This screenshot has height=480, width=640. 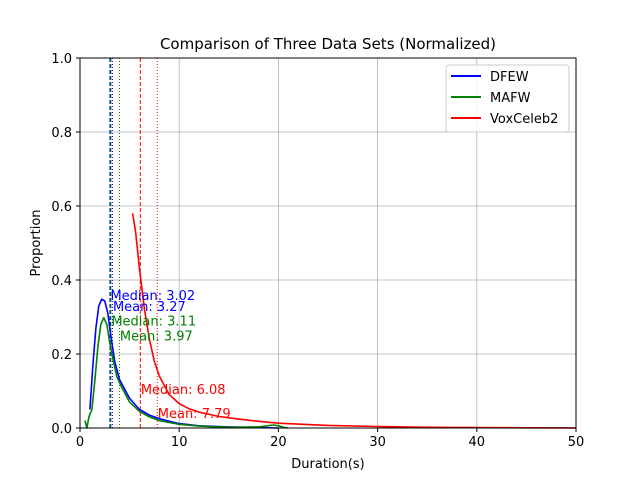 I want to click on legend: DFEW MAFW VoxCeleb2, so click(x=507, y=98).